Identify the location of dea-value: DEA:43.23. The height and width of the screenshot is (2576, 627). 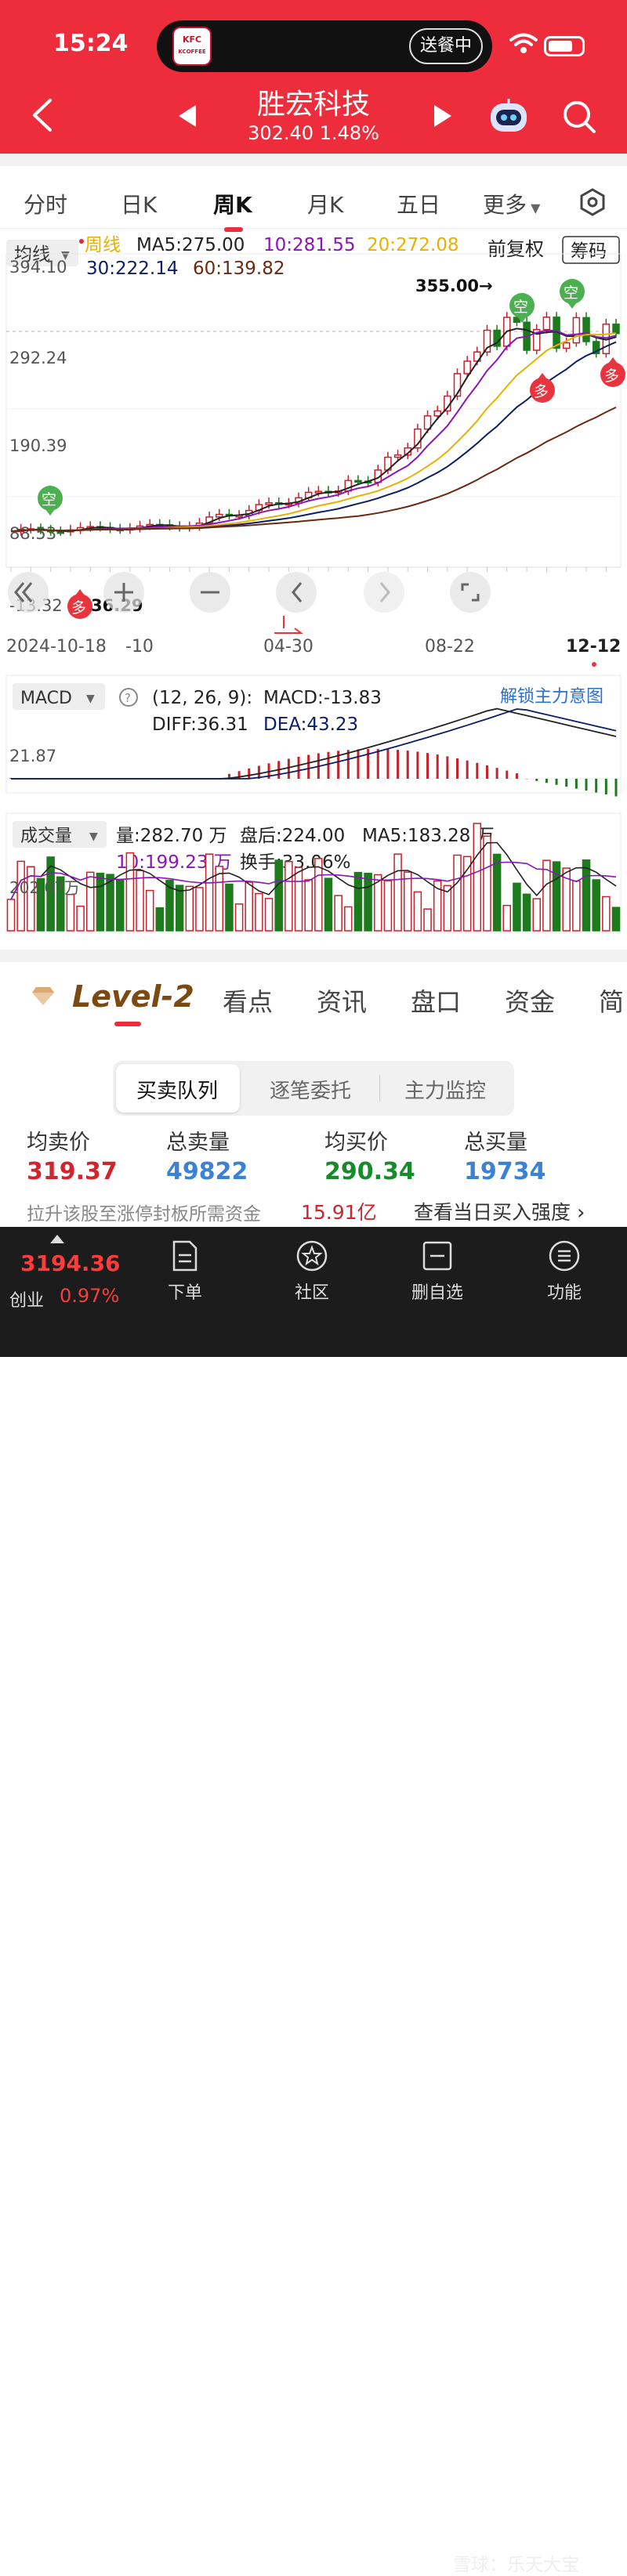
(310, 725).